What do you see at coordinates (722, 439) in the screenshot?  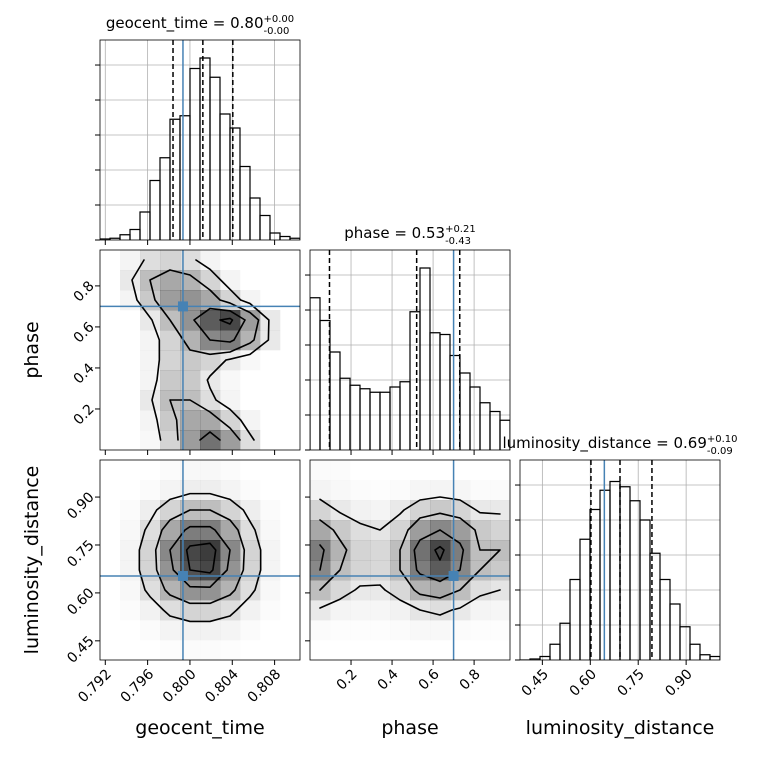 I see `title-plus: +0.10` at bounding box center [722, 439].